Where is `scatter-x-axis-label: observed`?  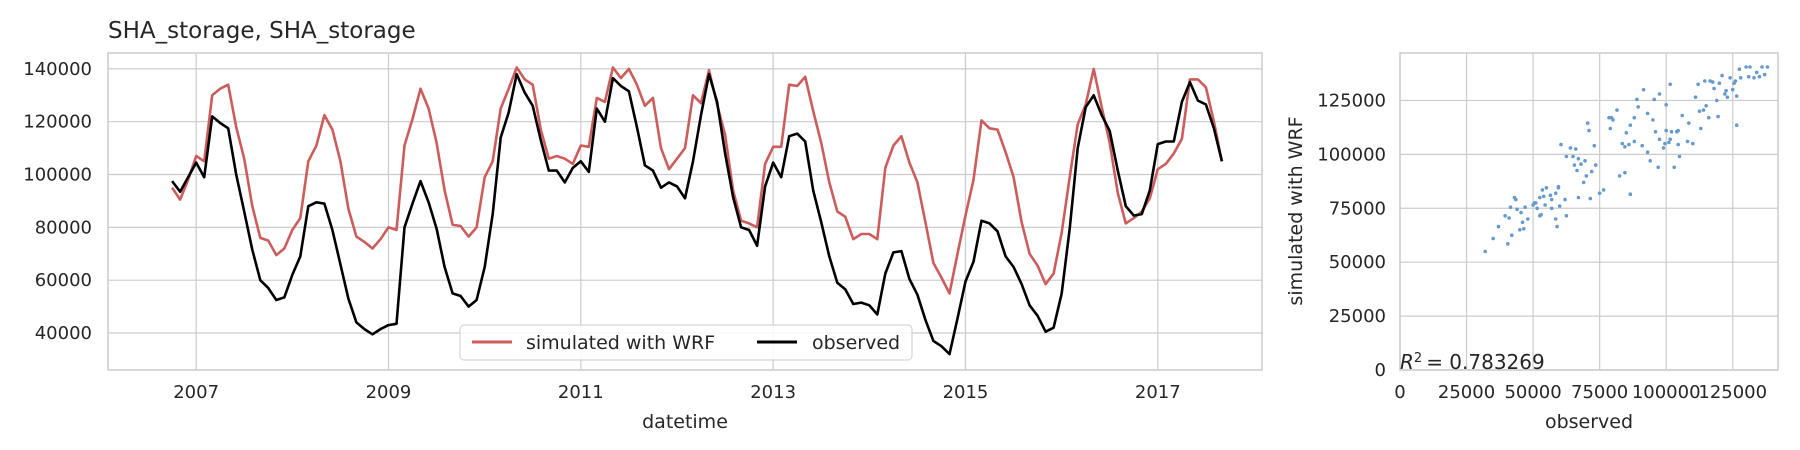 scatter-x-axis-label: observed is located at coordinates (1589, 422).